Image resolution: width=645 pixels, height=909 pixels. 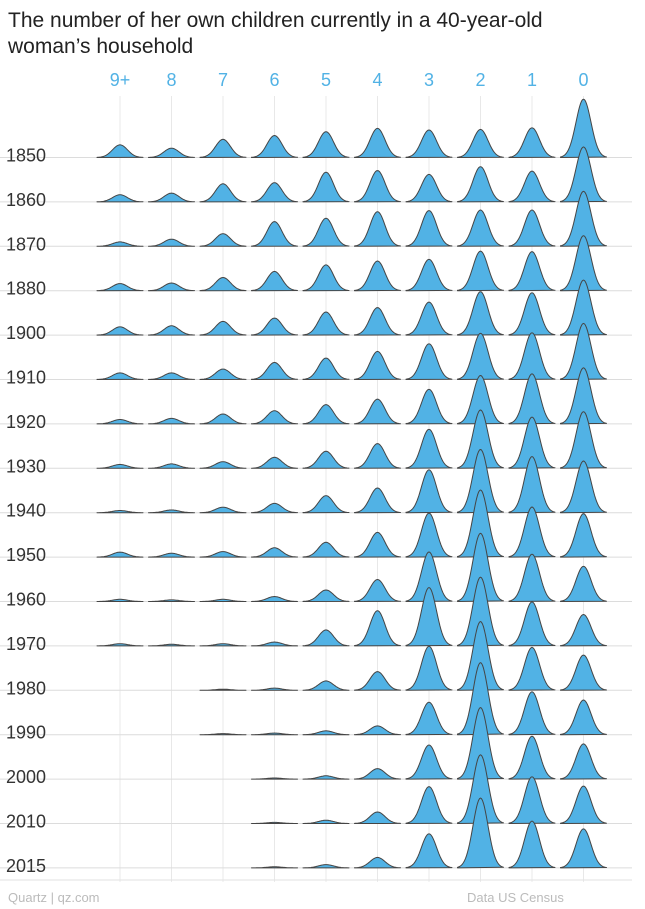 I want to click on ridge-1850-9+, so click(x=120, y=151).